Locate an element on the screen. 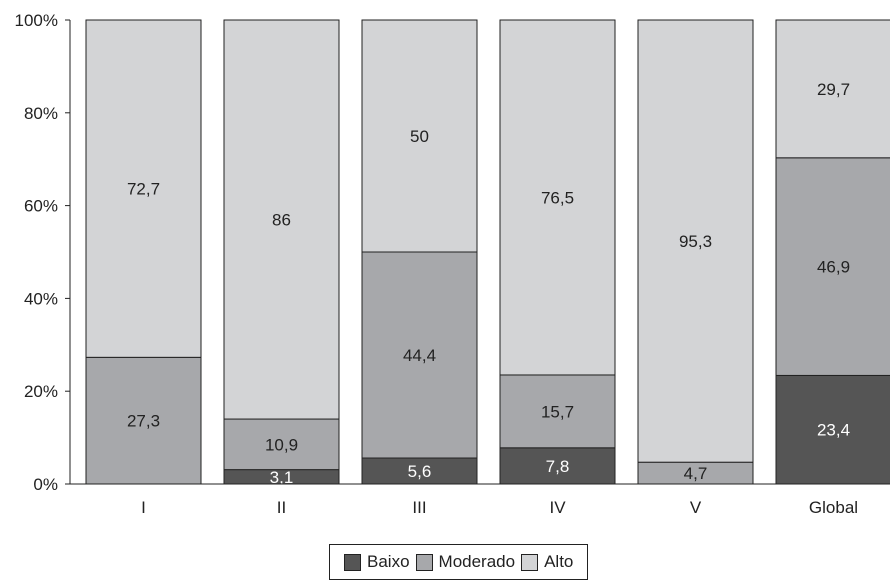 This screenshot has width=890, height=581. legend-label-alto: Alto is located at coordinates (559, 561).